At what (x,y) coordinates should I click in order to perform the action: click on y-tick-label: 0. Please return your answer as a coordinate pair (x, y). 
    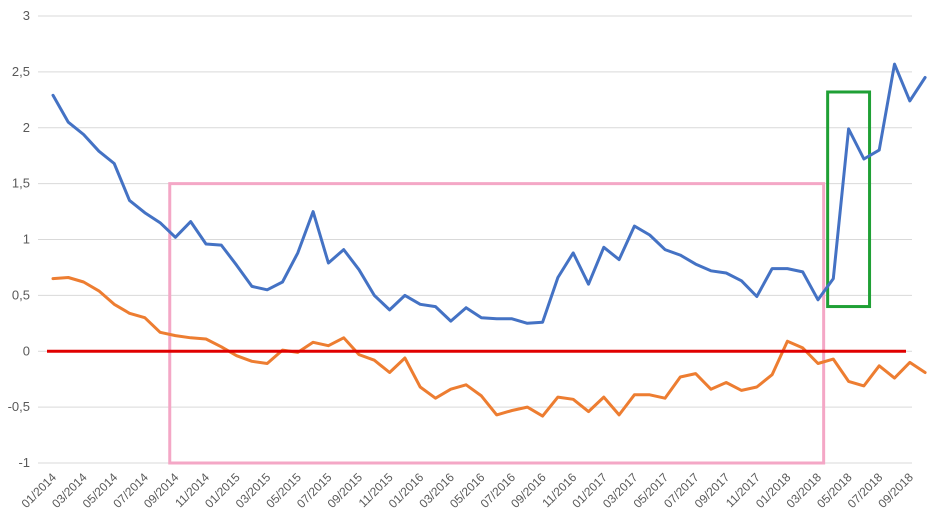
    Looking at the image, I should click on (26, 350).